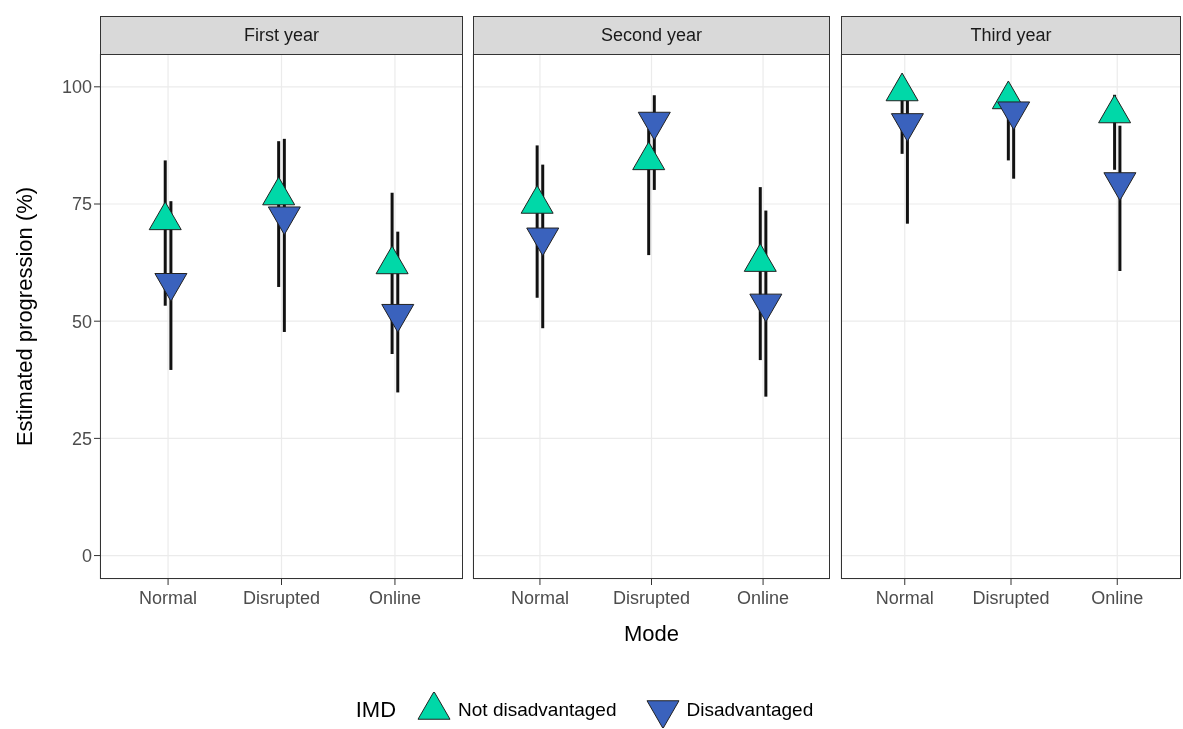 This screenshot has width=1183, height=729. I want to click on y-tick-label: 100, so click(76, 87).